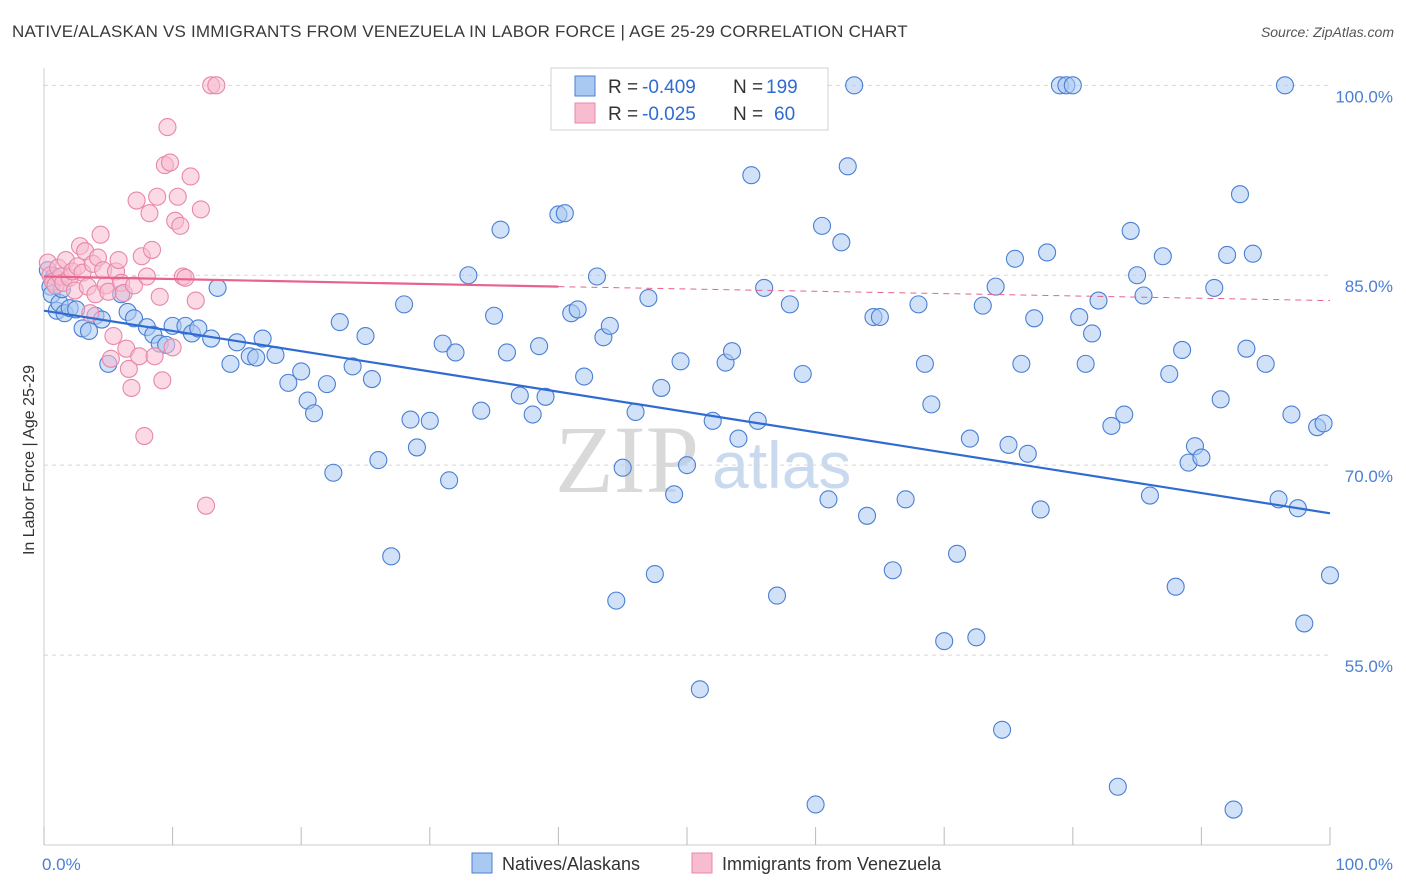 The height and width of the screenshot is (892, 1406). Describe the element at coordinates (1364, 864) in the screenshot. I see `x-tick-label-1: 100.0%` at that location.